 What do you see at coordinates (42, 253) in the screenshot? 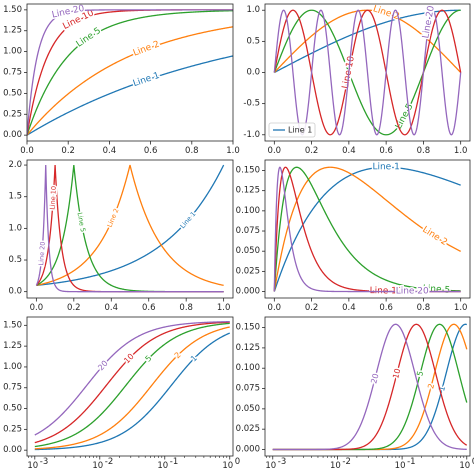
I see `series-label-bg: Line 20` at bounding box center [42, 253].